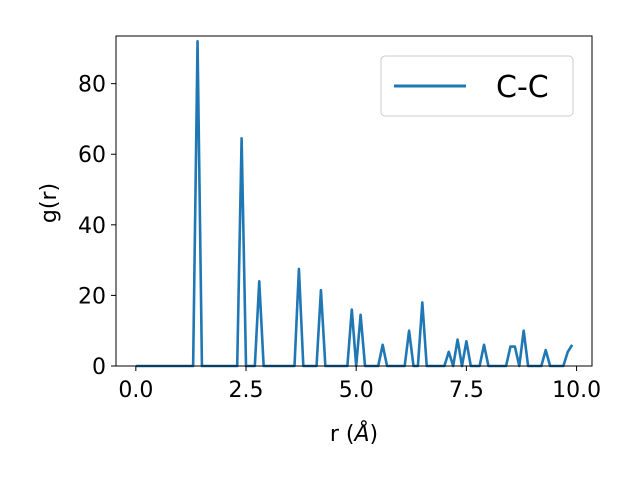 The image size is (640, 480). What do you see at coordinates (99, 367) in the screenshot?
I see `y-tick-label: 0` at bounding box center [99, 367].